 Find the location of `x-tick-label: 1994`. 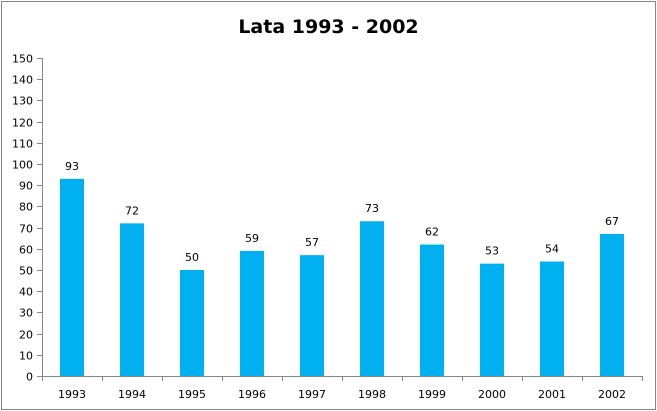

x-tick-label: 1994 is located at coordinates (132, 394).